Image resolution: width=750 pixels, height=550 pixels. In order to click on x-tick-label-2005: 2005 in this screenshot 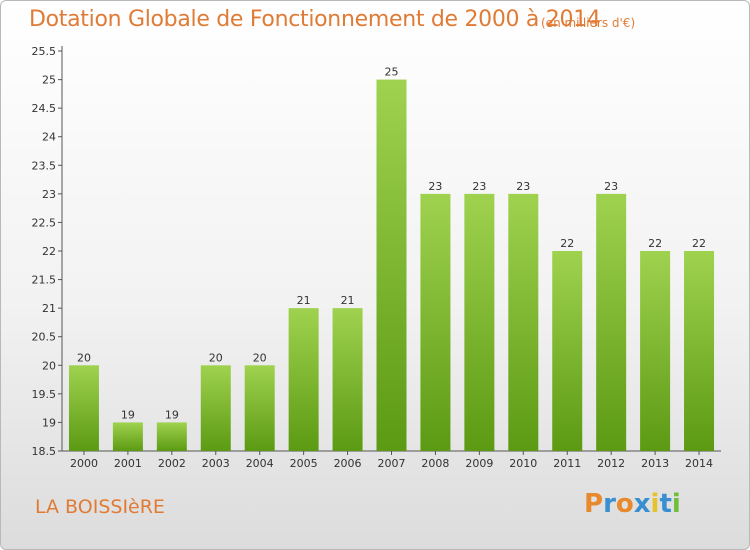, I will do `click(304, 463)`.